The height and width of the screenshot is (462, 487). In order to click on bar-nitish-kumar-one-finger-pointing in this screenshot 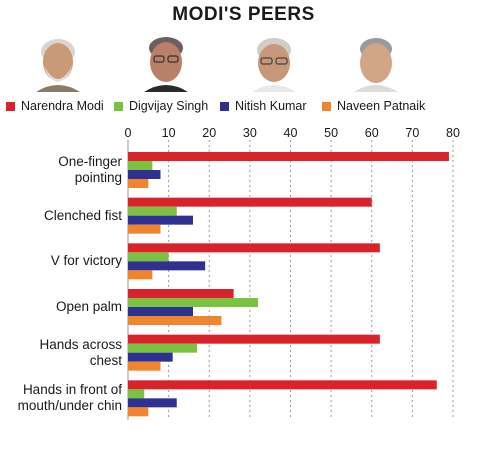, I will do `click(144, 174)`.